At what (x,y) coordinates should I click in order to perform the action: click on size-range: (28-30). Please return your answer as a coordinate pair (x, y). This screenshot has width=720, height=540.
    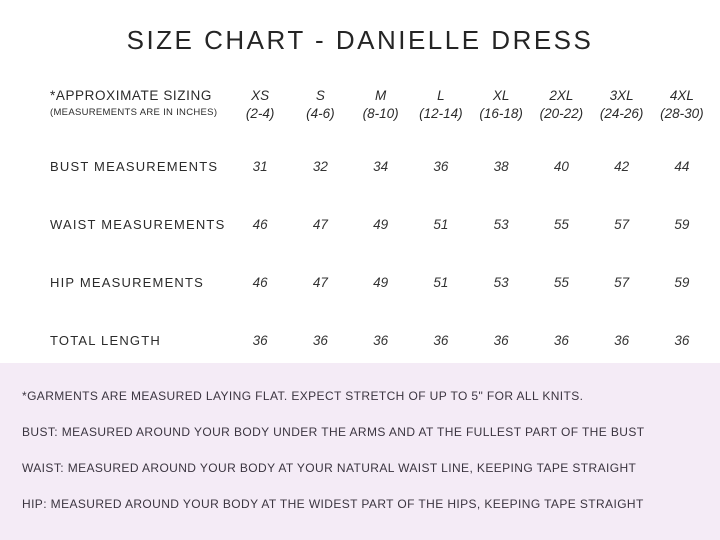
    Looking at the image, I should click on (682, 113).